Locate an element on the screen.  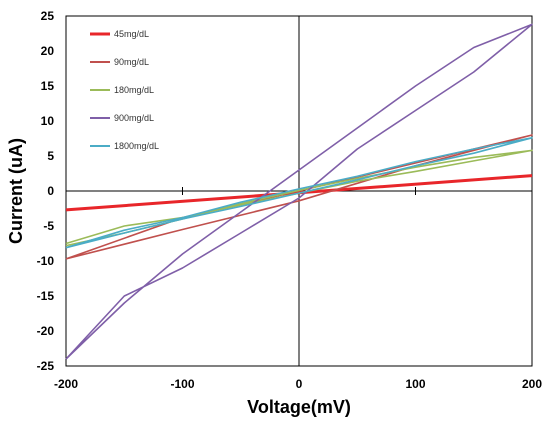
legend-label: 180mg/dL is located at coordinates (134, 90).